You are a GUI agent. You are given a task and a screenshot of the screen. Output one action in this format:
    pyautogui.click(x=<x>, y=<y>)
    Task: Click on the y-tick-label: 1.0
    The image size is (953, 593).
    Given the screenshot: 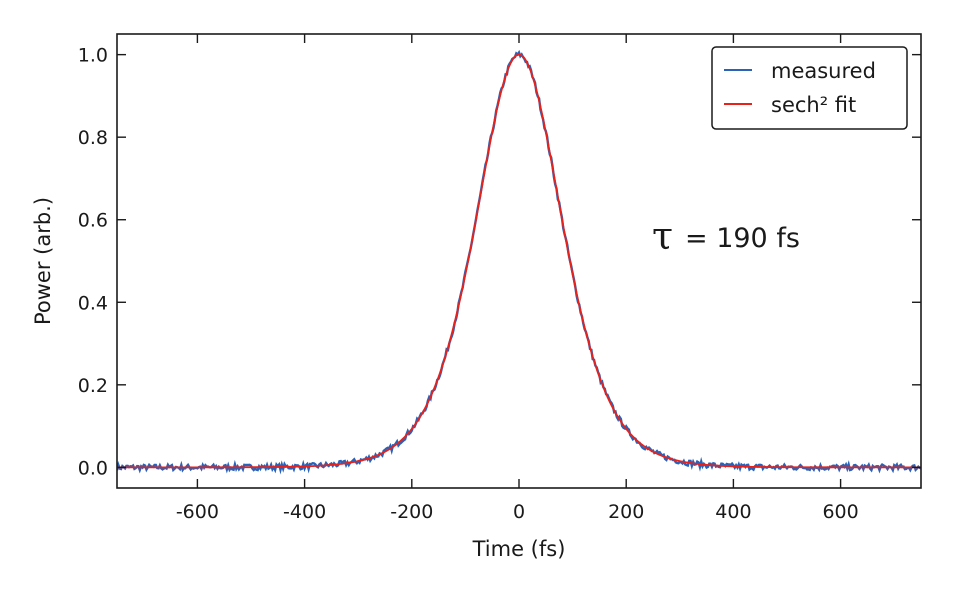 What is the action you would take?
    pyautogui.click(x=93, y=56)
    